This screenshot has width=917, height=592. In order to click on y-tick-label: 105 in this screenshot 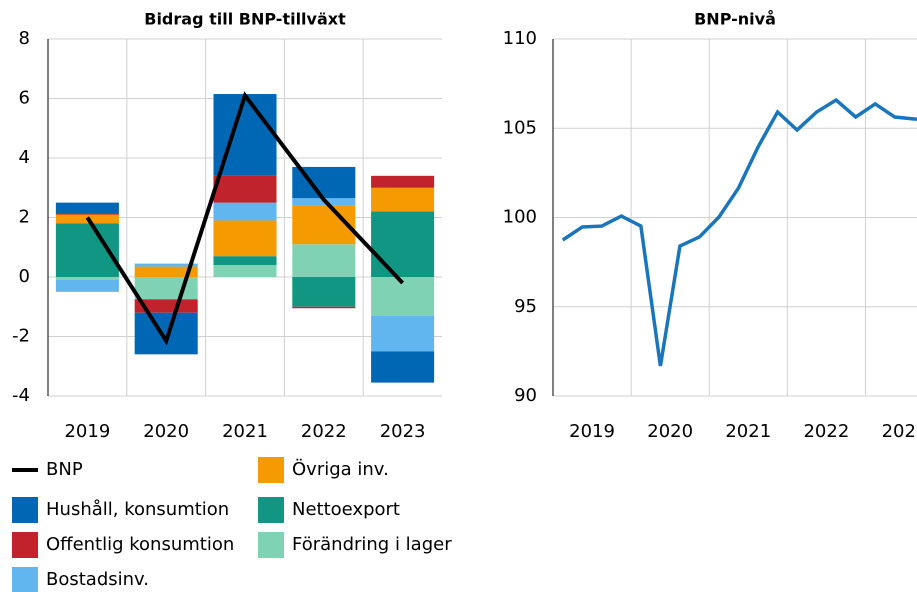, I will do `click(520, 127)`.